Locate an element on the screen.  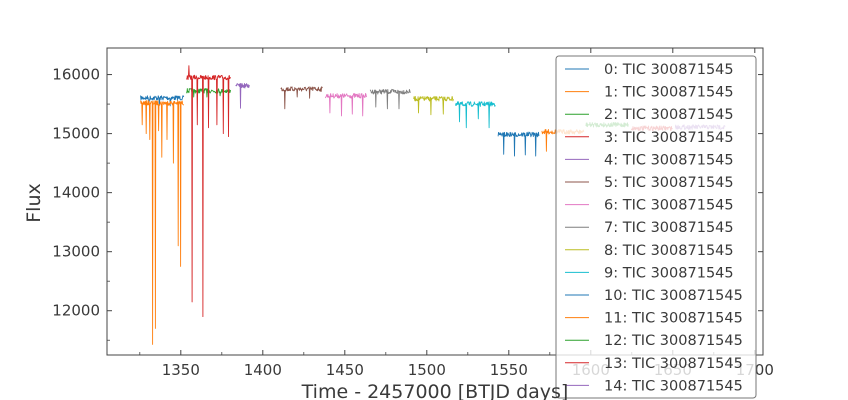
y-tick-label-2: 14000 is located at coordinates (76, 193).